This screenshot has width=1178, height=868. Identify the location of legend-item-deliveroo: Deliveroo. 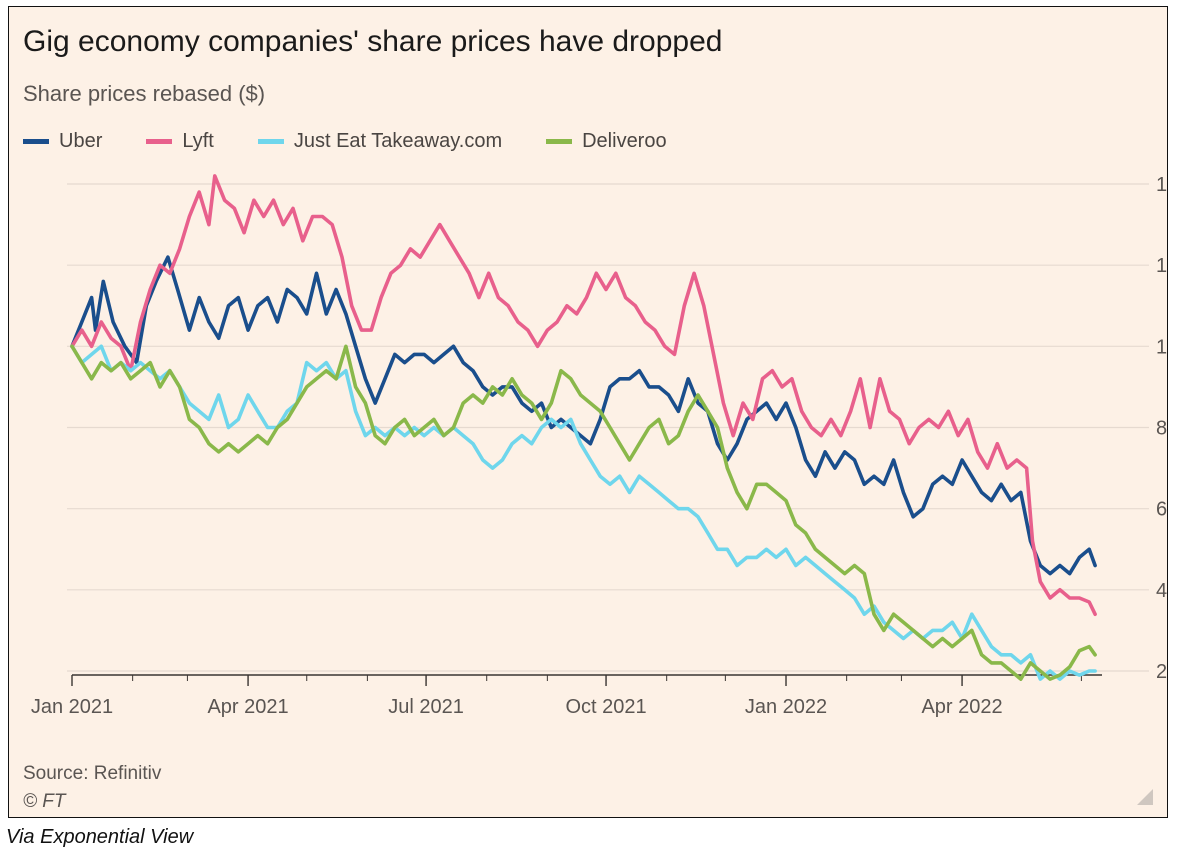
(606, 141).